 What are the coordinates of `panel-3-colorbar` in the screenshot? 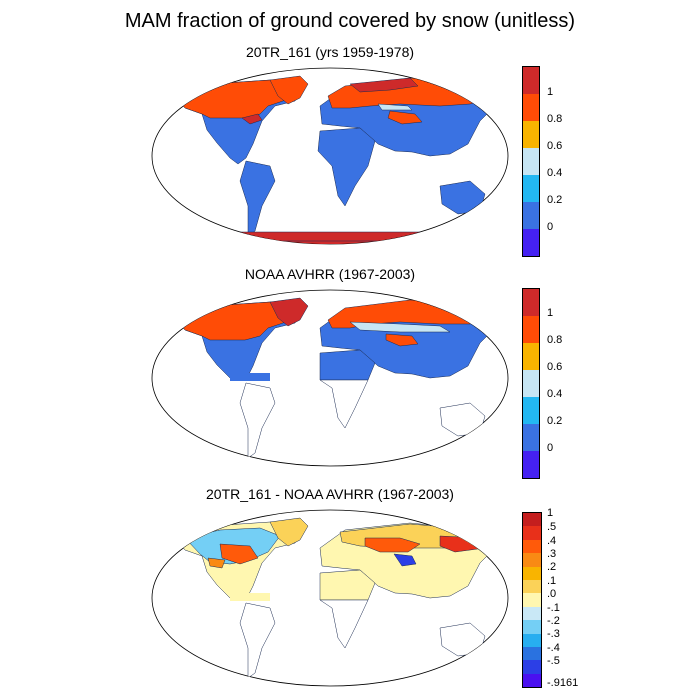 It's located at (532, 600).